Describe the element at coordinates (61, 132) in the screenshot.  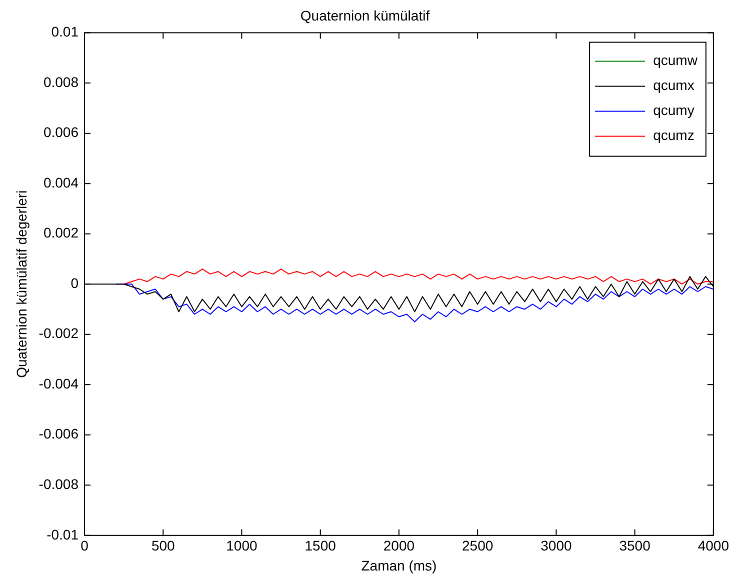
I see `y-tick-label: 0.006` at that location.